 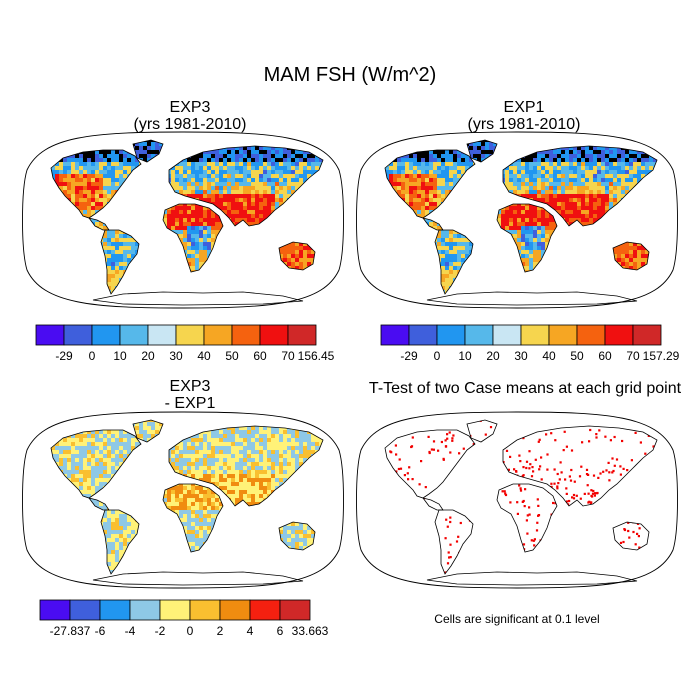 What do you see at coordinates (310, 631) in the screenshot?
I see `colorbar-tick-label: 33.663` at bounding box center [310, 631].